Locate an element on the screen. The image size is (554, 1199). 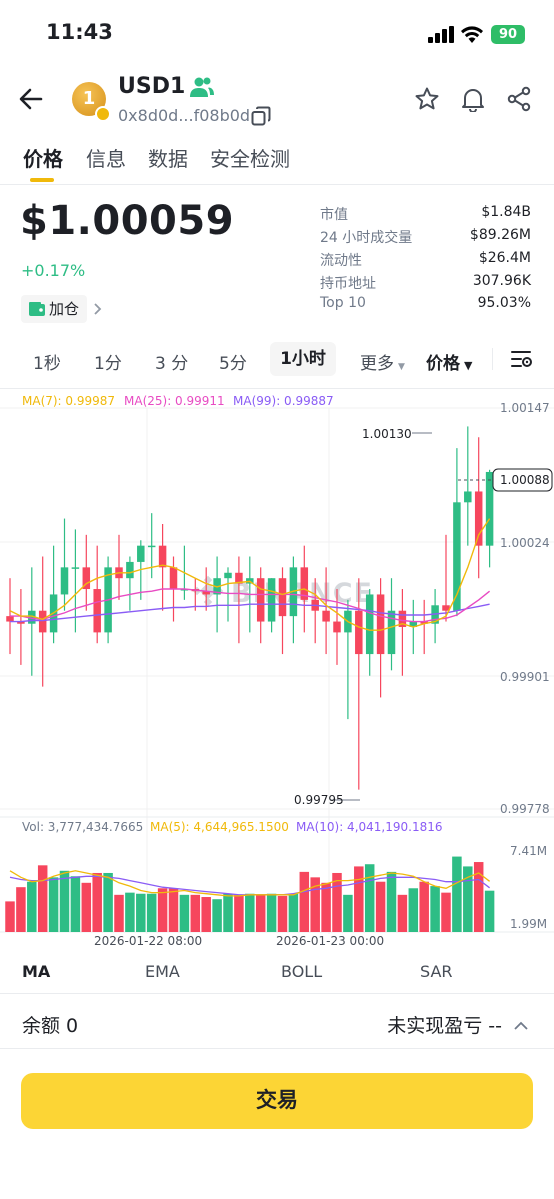
stat-value: 95.03% is located at coordinates (504, 303).